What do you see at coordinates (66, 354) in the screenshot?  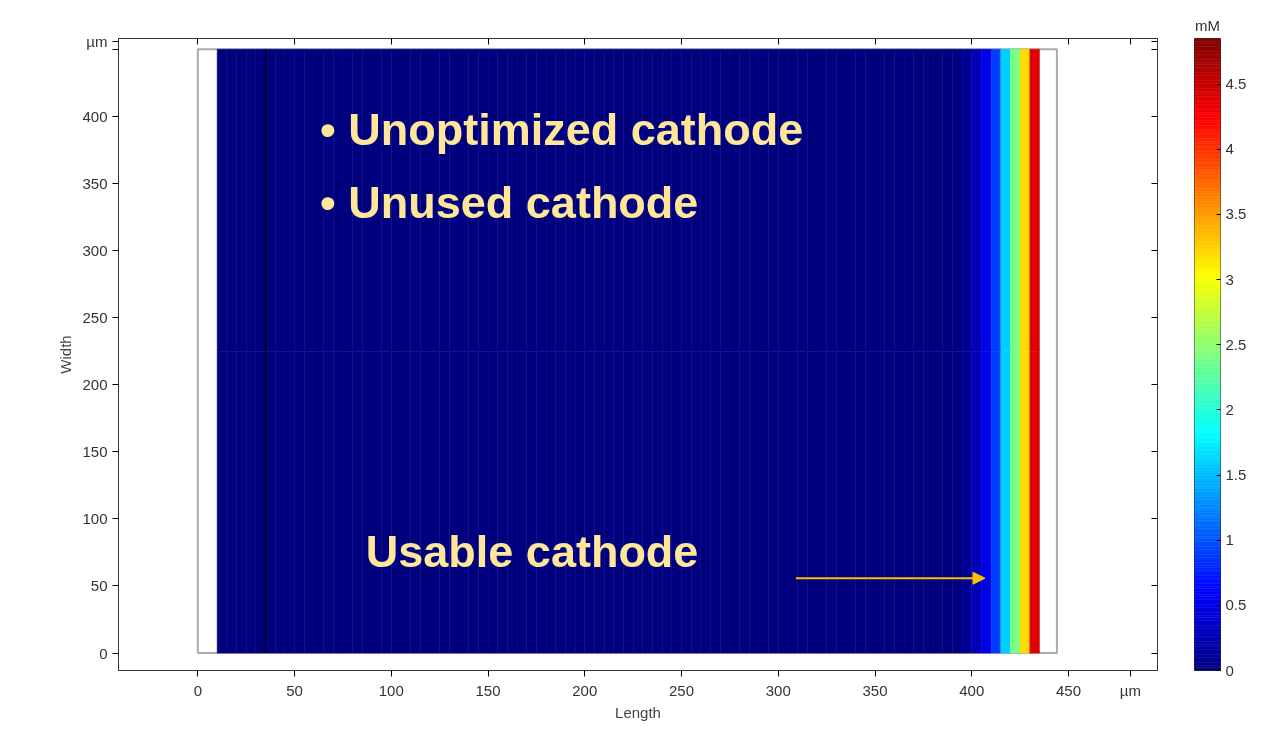 I see `y-axis-title: Width` at bounding box center [66, 354].